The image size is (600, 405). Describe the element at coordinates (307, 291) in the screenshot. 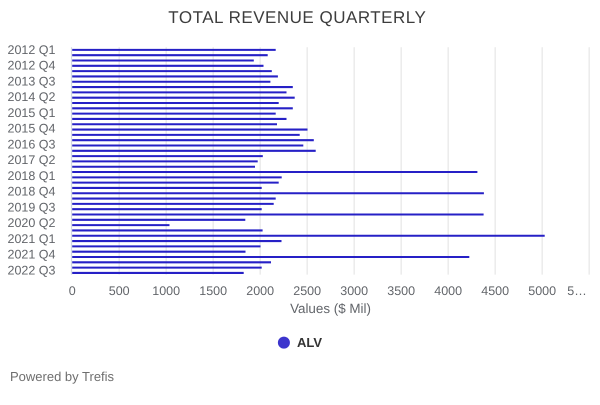

I see `svg-text: 2500` at that location.